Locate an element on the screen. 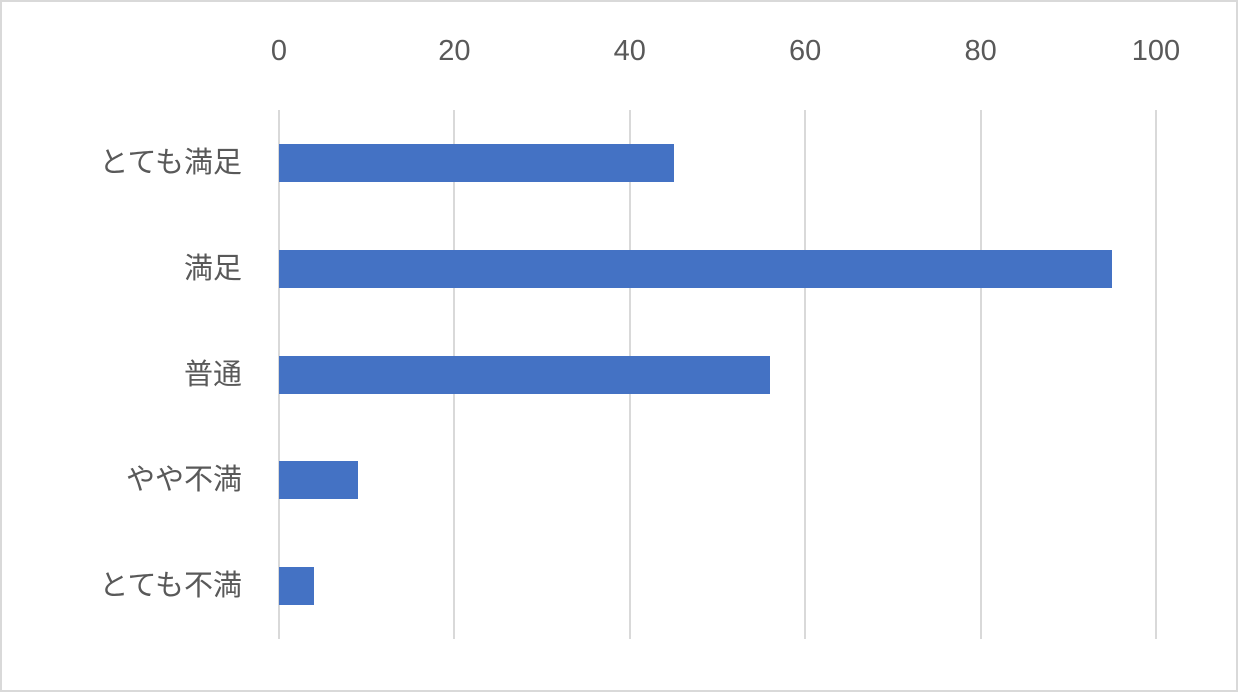 The width and height of the screenshot is (1238, 692). x-axis-tick-label: 20 is located at coordinates (454, 51).